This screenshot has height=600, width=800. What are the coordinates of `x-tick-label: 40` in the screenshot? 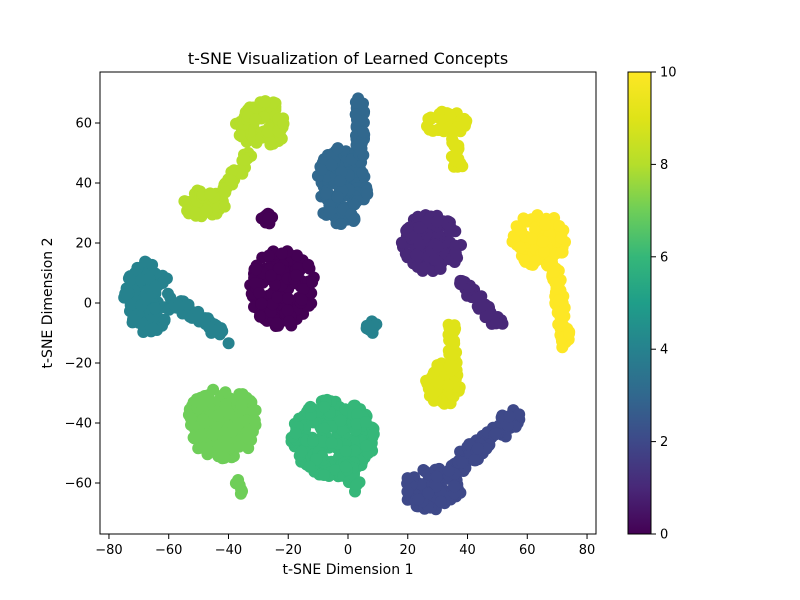 It's located at (467, 550).